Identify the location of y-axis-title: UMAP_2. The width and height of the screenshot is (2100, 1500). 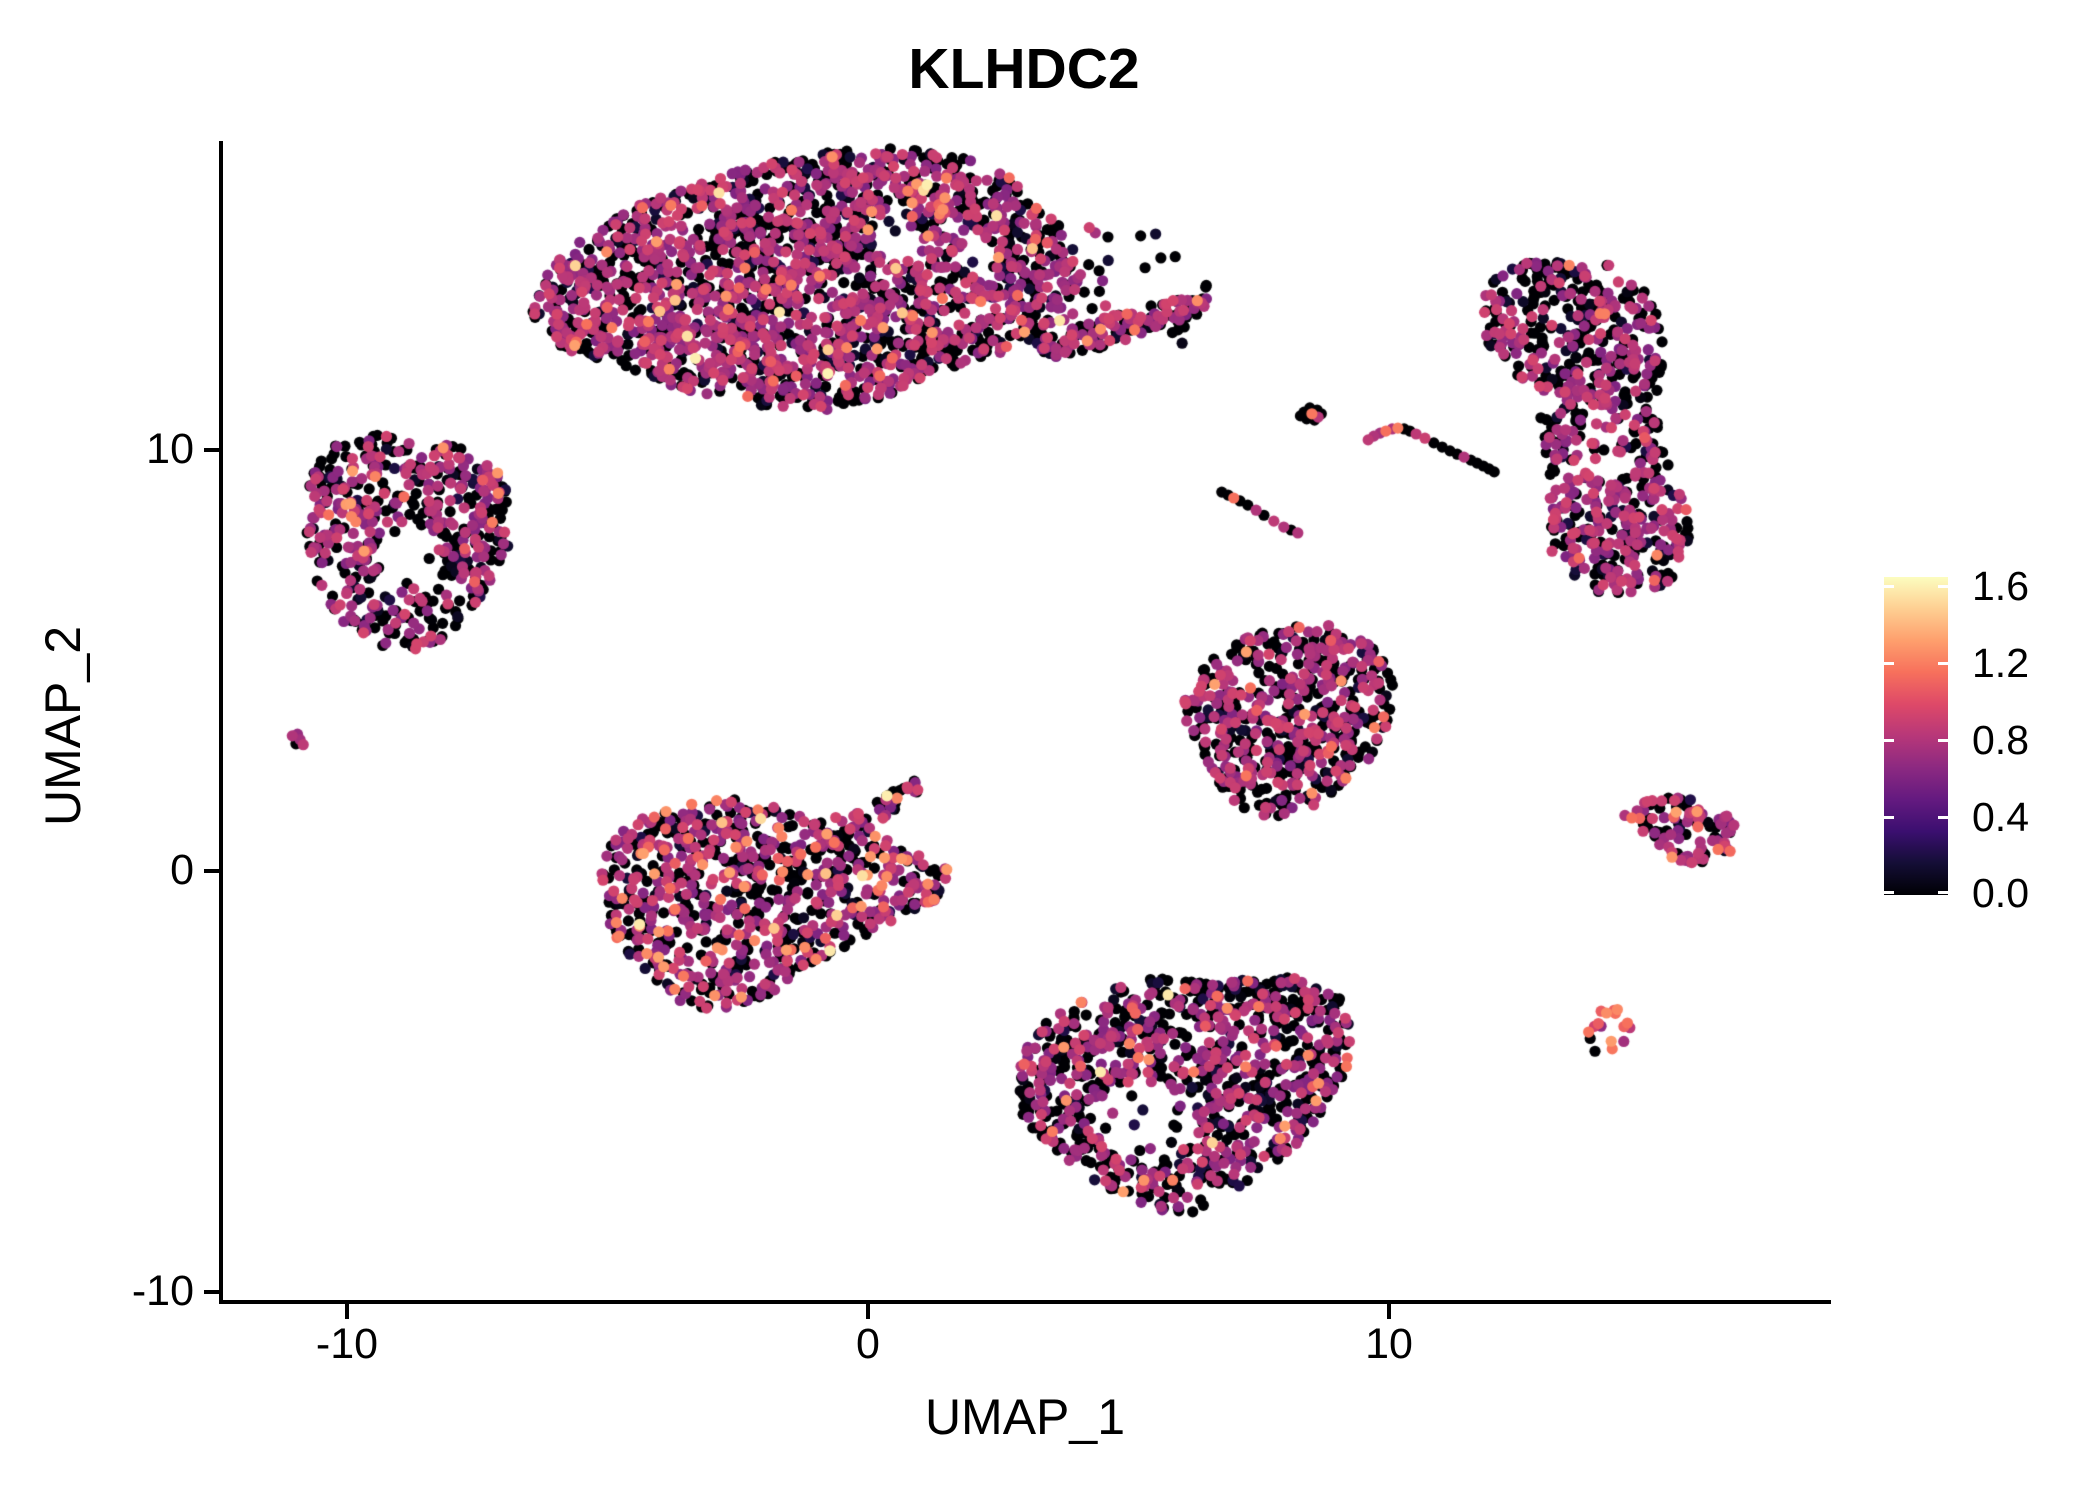
(63, 726).